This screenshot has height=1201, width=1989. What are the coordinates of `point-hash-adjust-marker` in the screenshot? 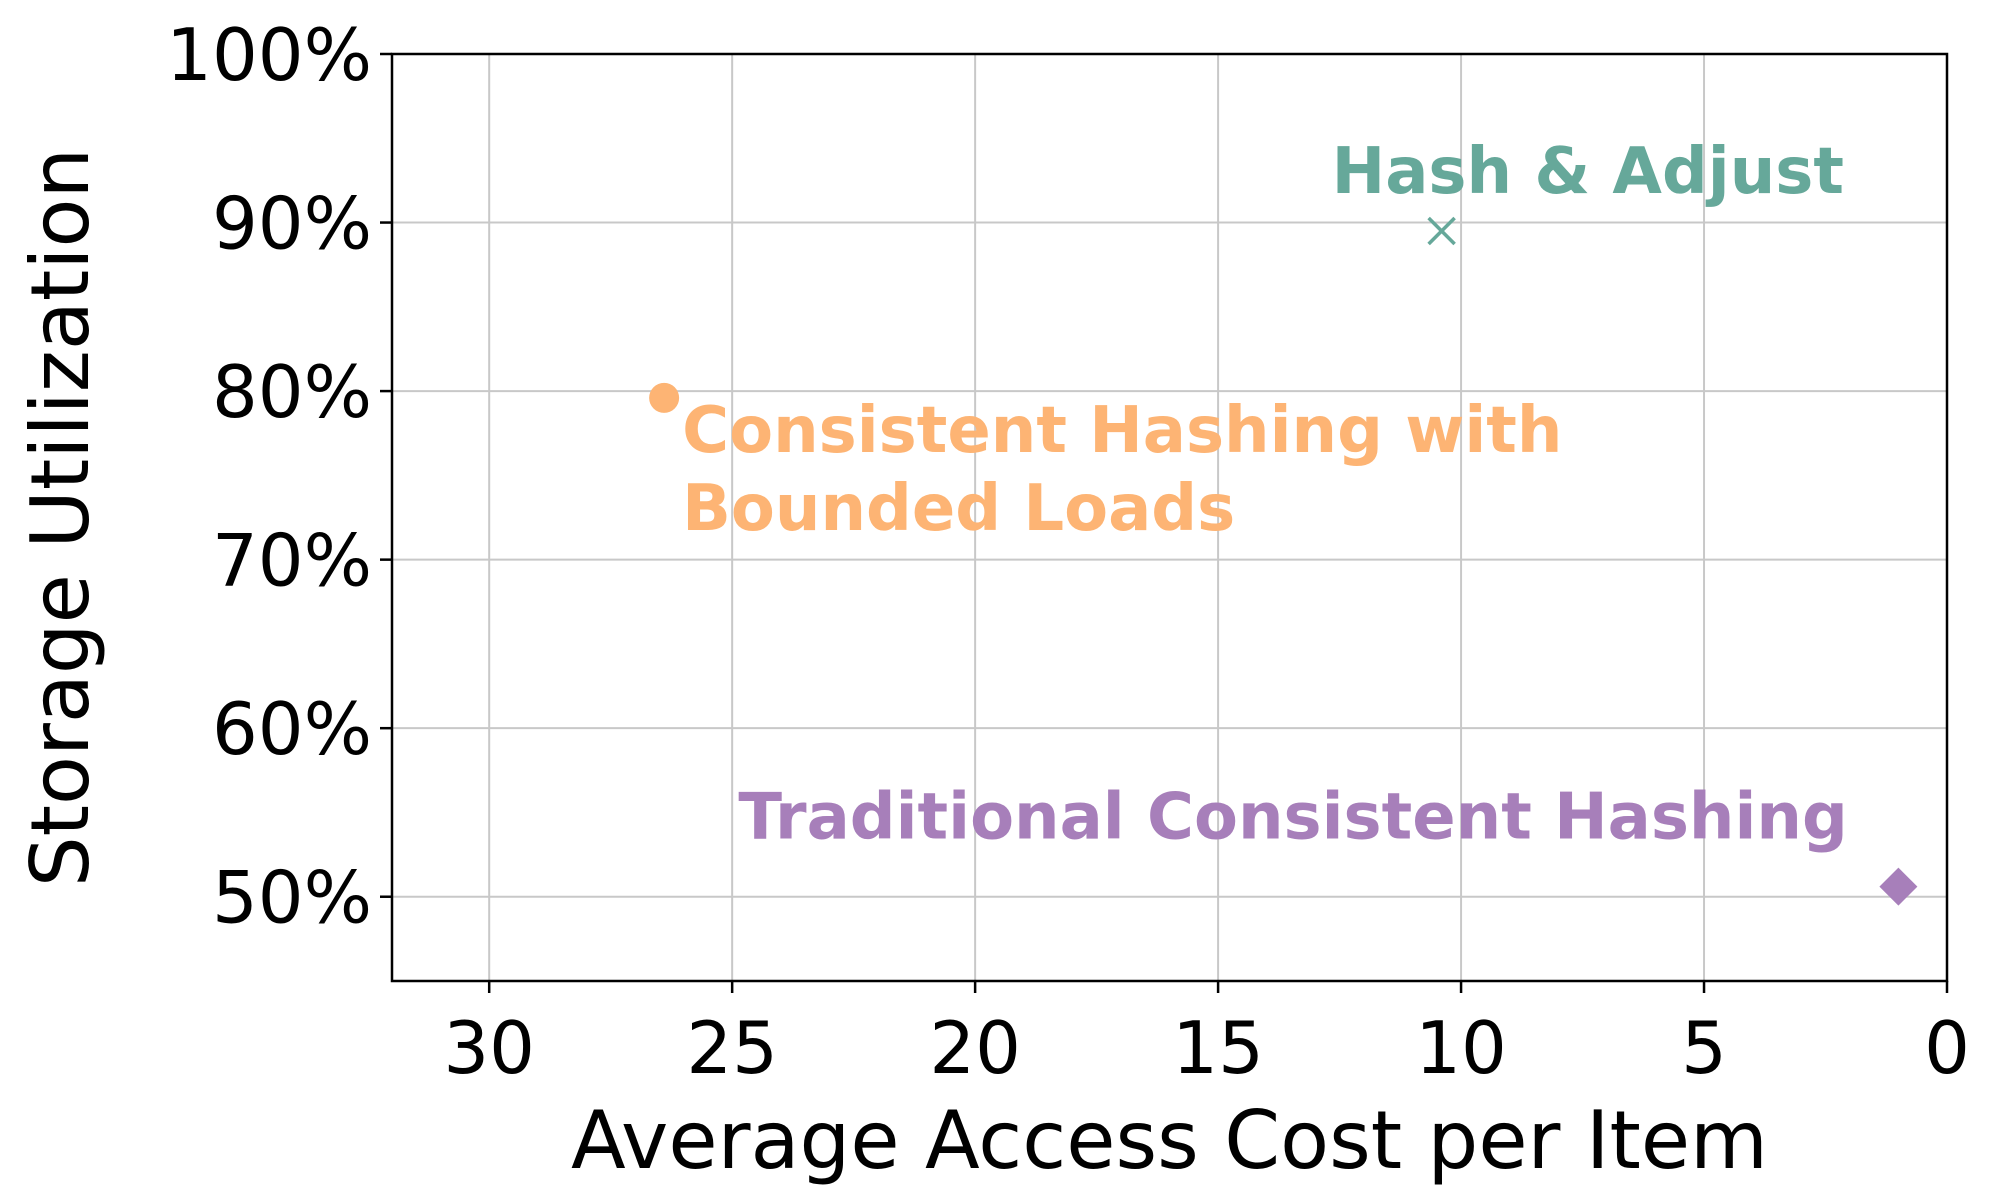 It's located at (1441, 231).